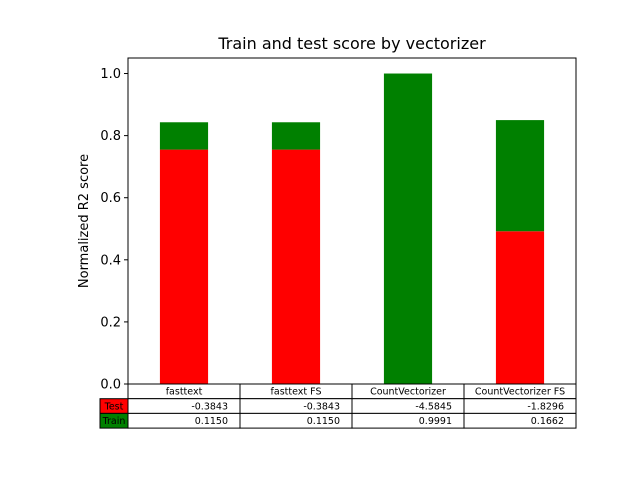 The width and height of the screenshot is (640, 480). Describe the element at coordinates (520, 392) in the screenshot. I see `table-header-label: CountVectorizer FS` at that location.